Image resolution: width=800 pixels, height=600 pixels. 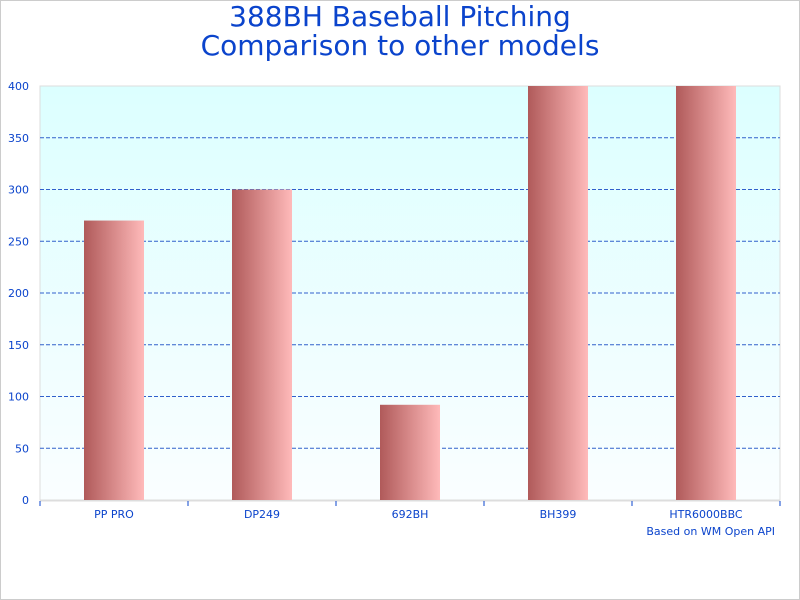 What do you see at coordinates (262, 344) in the screenshot?
I see `bar-dp249` at bounding box center [262, 344].